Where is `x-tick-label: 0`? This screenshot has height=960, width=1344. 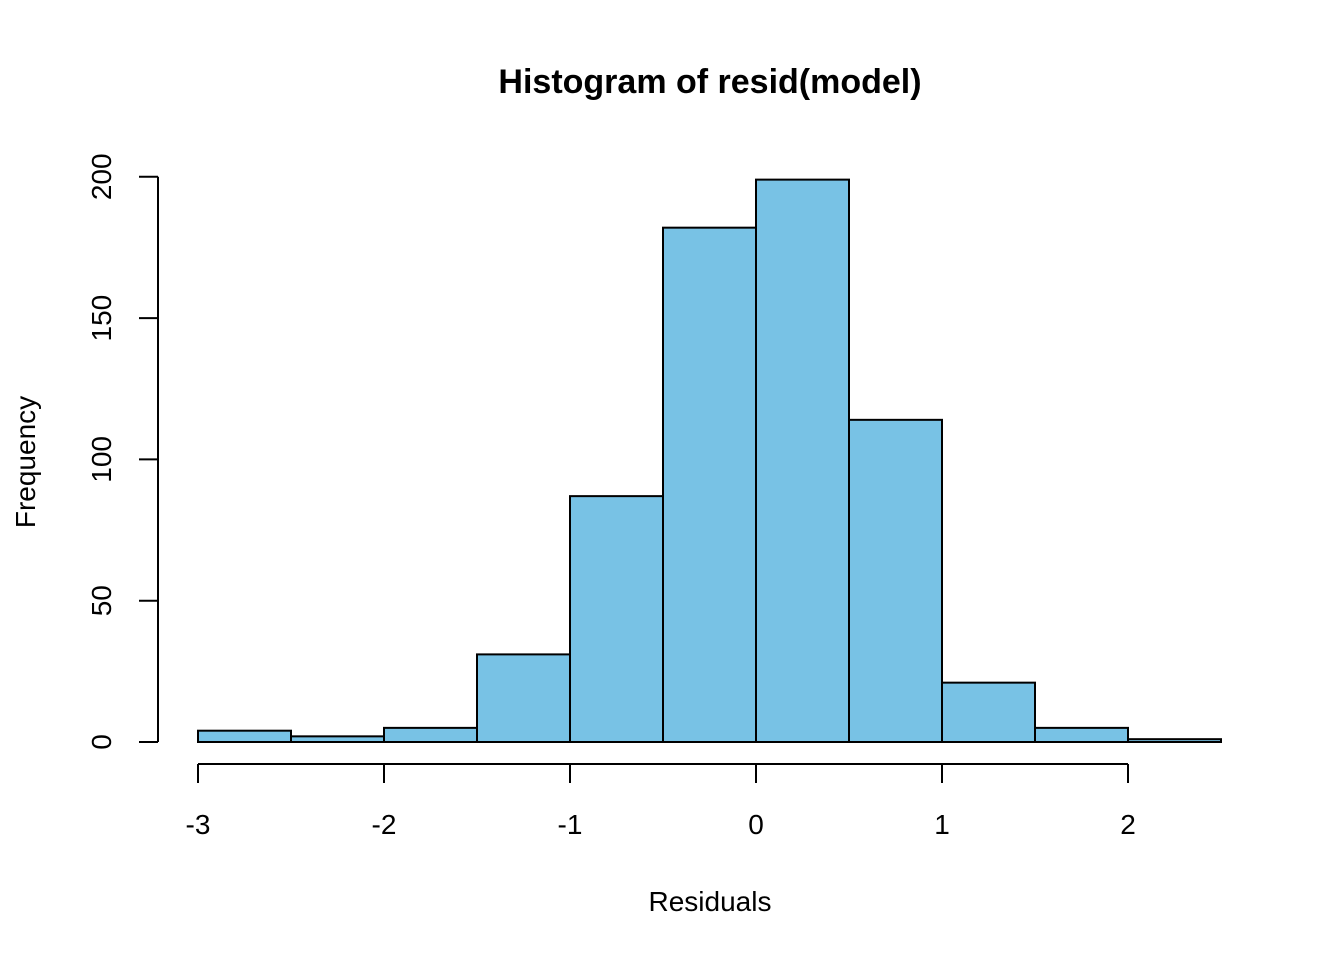
x-tick-label: 0 is located at coordinates (756, 824).